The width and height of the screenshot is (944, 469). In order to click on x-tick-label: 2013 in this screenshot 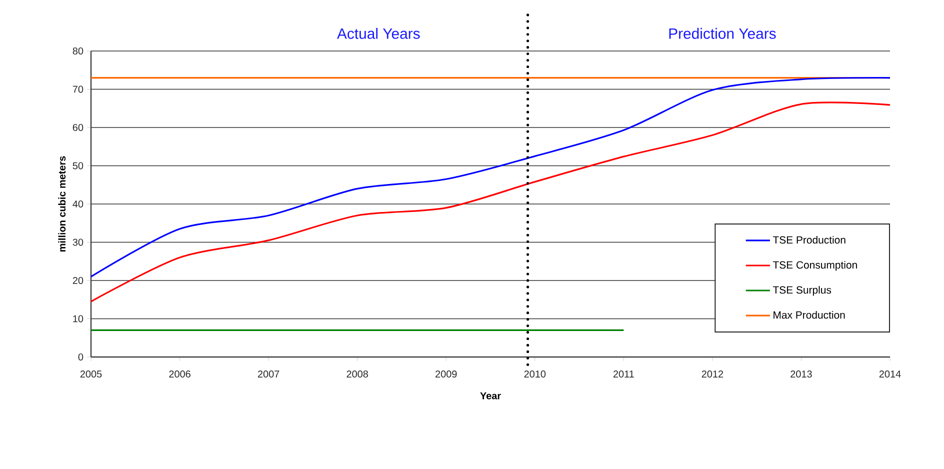, I will do `click(801, 374)`.